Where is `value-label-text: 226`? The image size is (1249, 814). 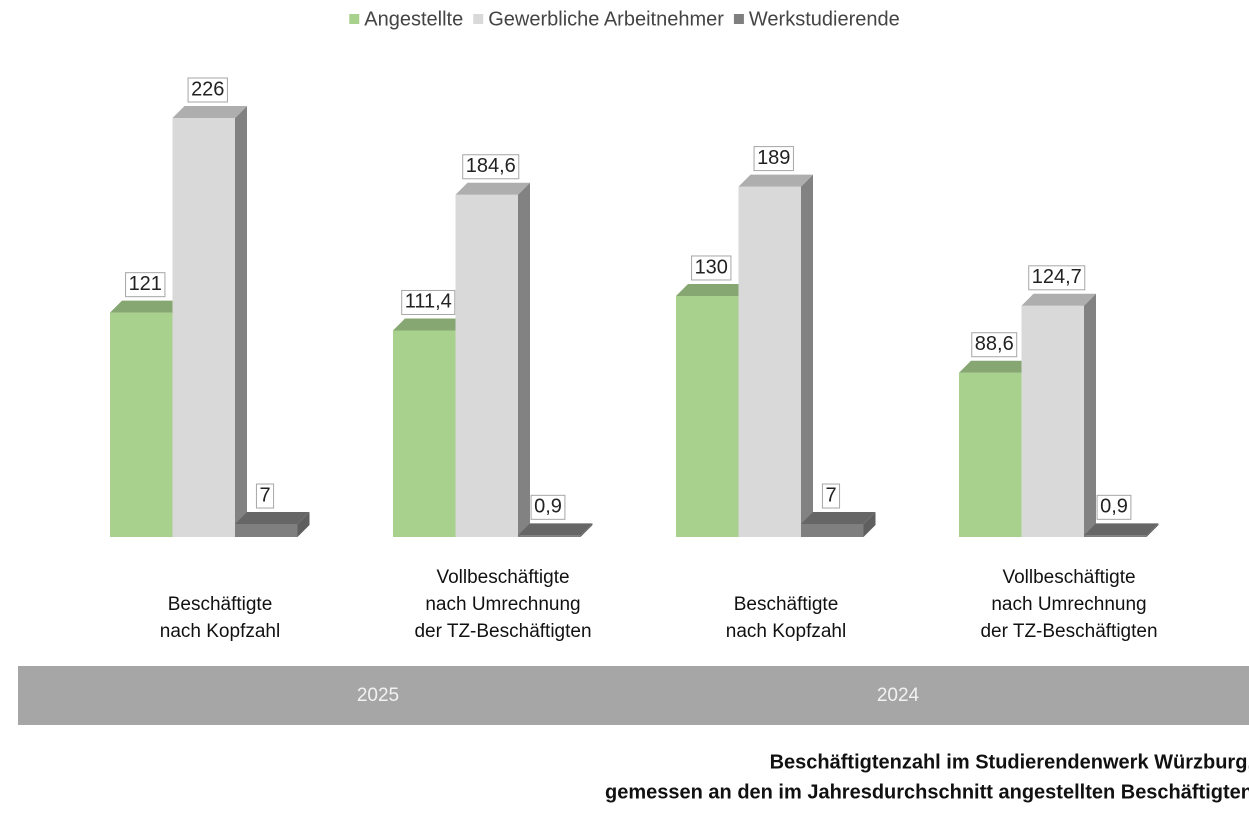
value-label-text: 226 is located at coordinates (207, 89).